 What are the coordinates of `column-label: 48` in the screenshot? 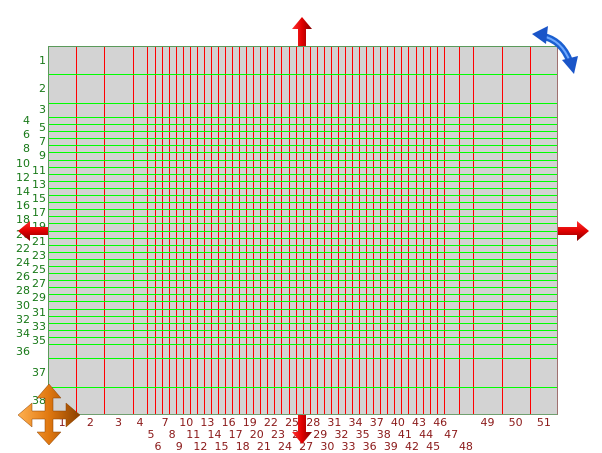 It's located at (465, 446).